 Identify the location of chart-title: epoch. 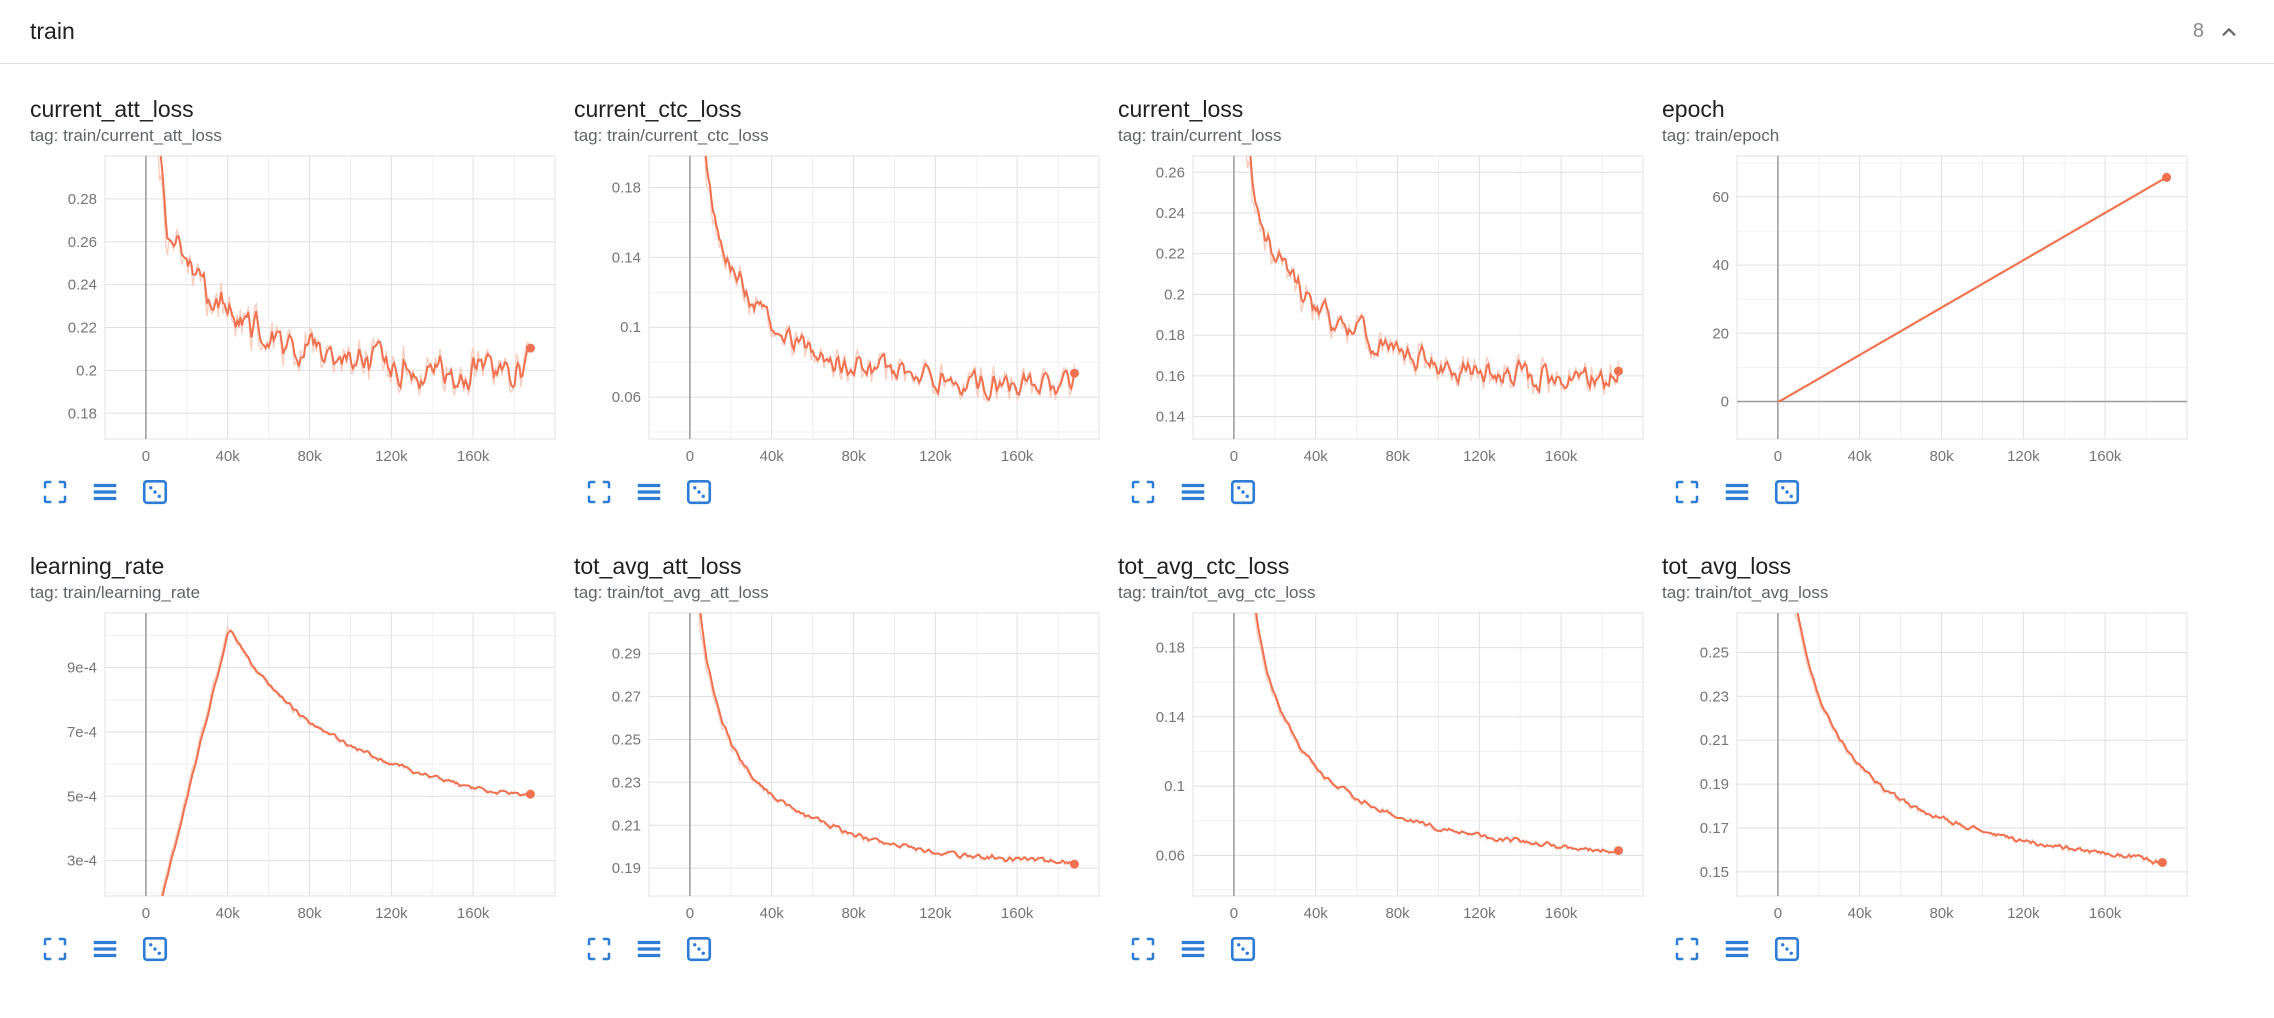
(1693, 109).